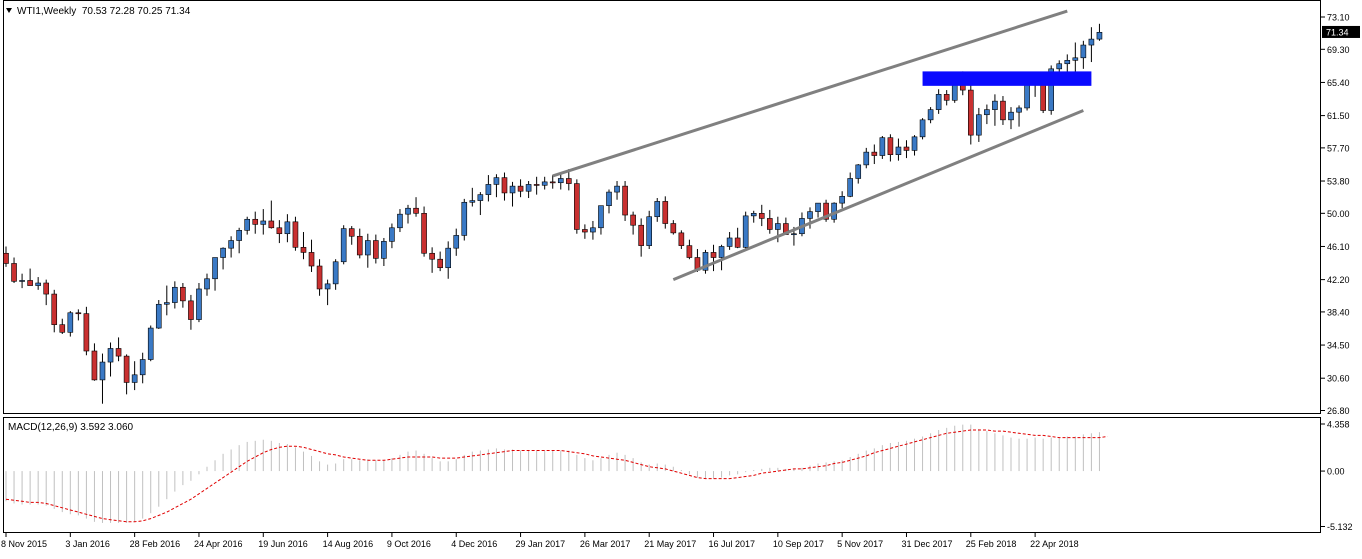  I want to click on date-tick-label: 19 Jun 2016, so click(283, 544).